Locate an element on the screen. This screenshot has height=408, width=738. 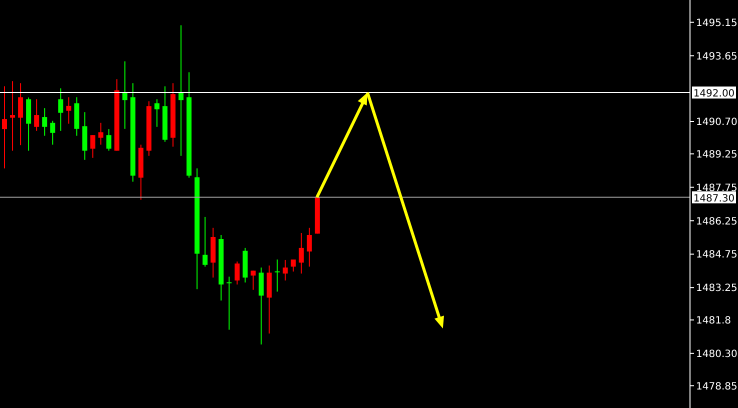
y-tick-label: 1486.25 is located at coordinates (717, 222).